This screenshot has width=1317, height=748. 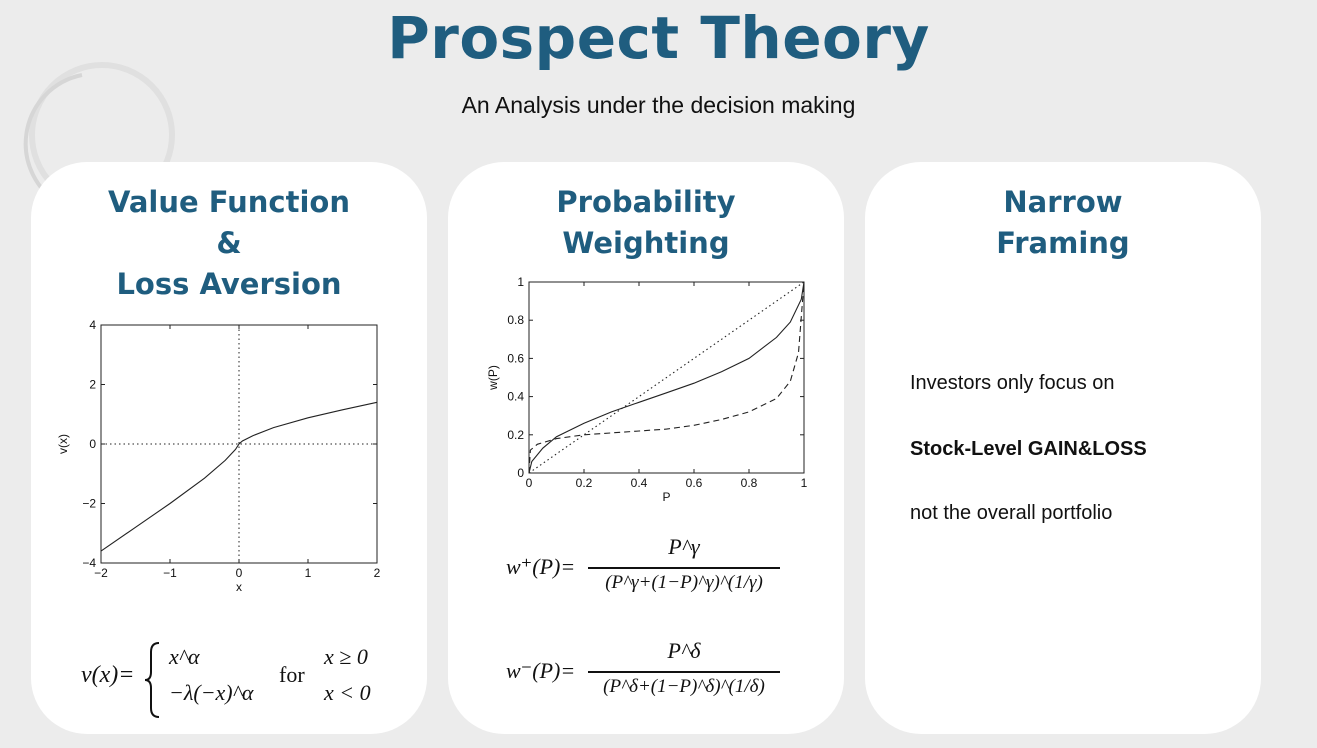 What do you see at coordinates (515, 397) in the screenshot?
I see `y-tick-label: 0.4` at bounding box center [515, 397].